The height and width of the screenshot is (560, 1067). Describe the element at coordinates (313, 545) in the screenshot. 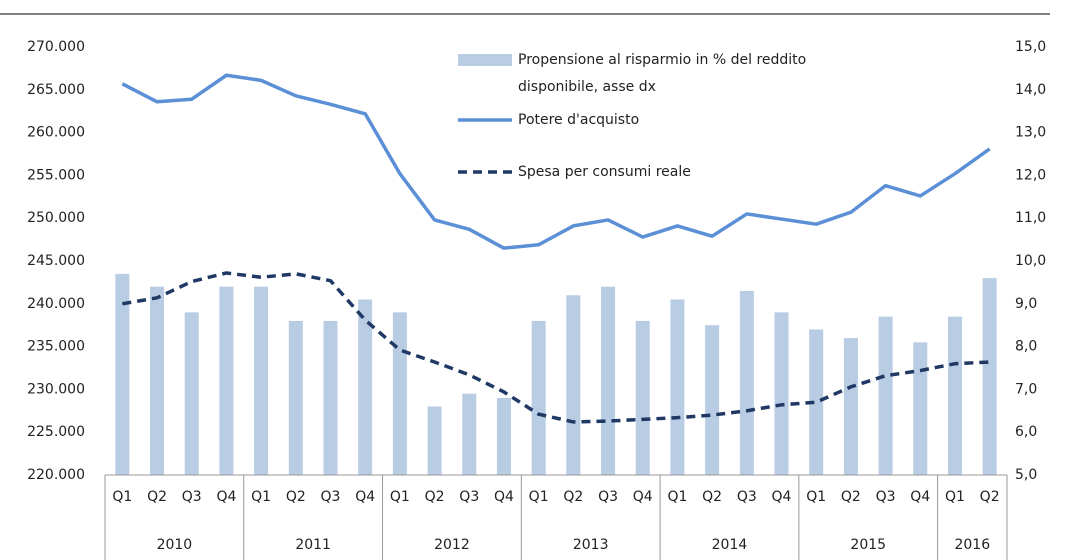

I see `year-label: 2011` at that location.